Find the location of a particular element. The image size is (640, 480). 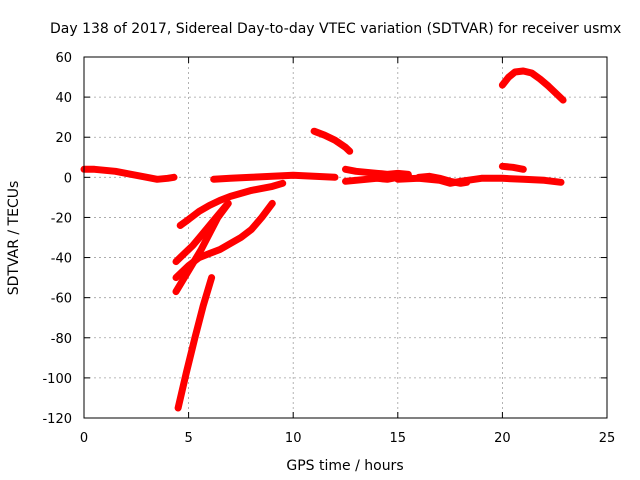

series-markers-sat-n is located at coordinates (533, 86).